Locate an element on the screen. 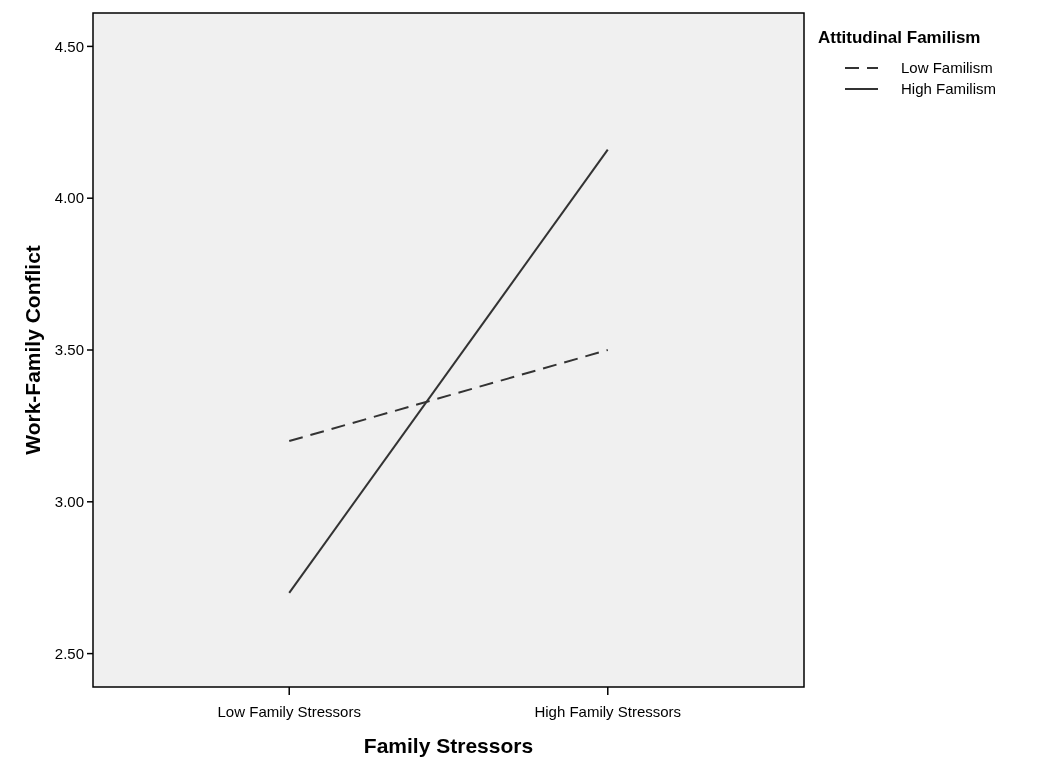  x-tick-label: Low Family Stressors is located at coordinates (289, 711).